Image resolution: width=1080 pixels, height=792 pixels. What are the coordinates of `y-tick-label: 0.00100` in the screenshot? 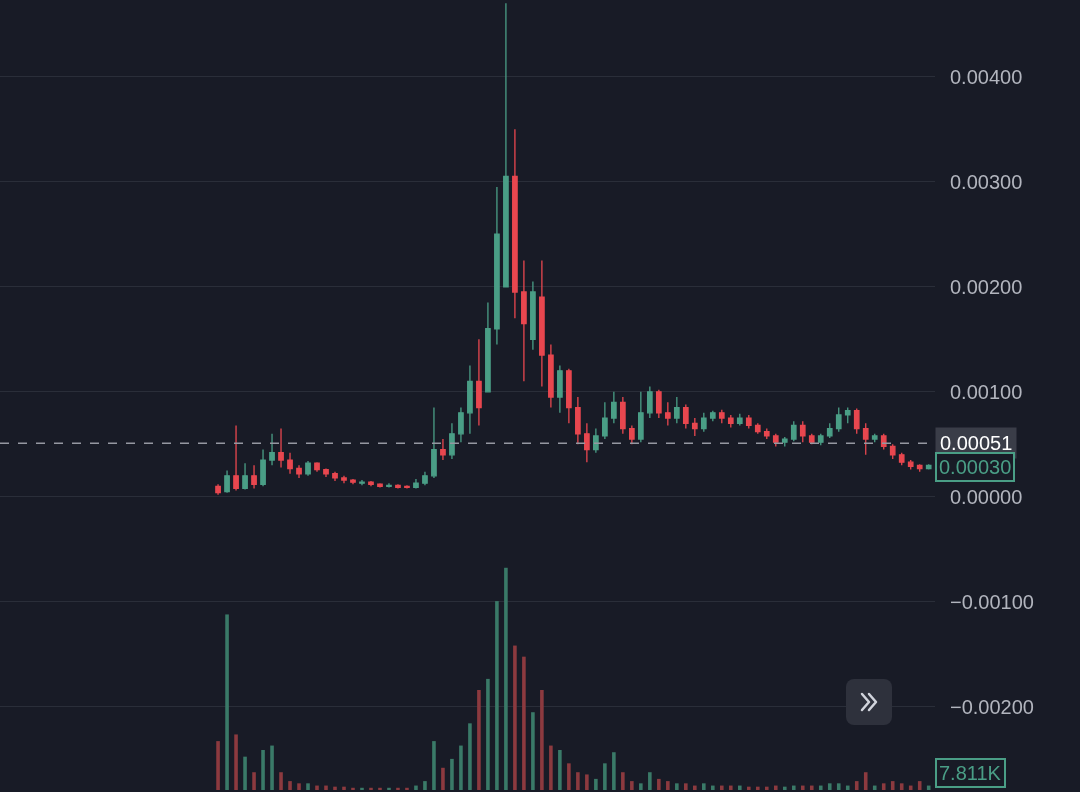 It's located at (986, 391).